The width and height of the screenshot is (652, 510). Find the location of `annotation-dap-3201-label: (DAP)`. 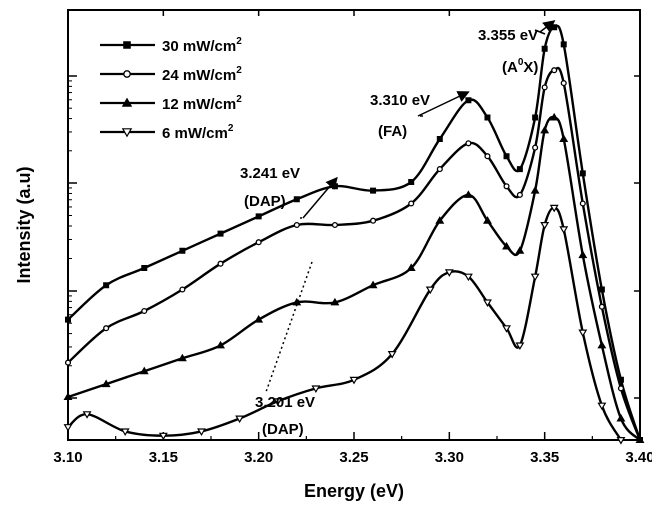

annotation-dap-3201-label: (DAP) is located at coordinates (283, 429).